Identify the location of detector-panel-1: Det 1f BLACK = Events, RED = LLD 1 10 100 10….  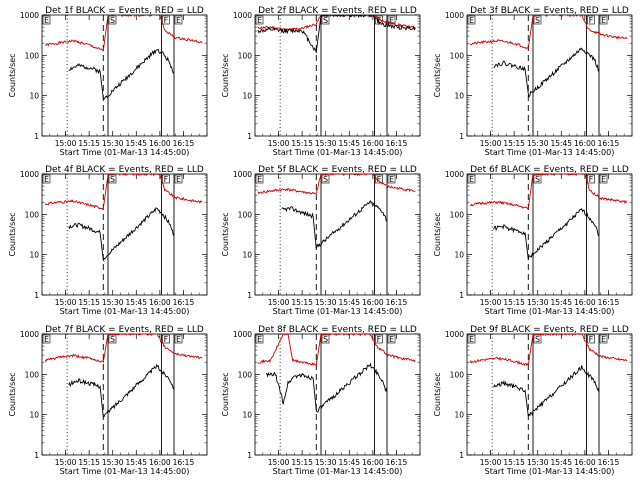
(108, 81).